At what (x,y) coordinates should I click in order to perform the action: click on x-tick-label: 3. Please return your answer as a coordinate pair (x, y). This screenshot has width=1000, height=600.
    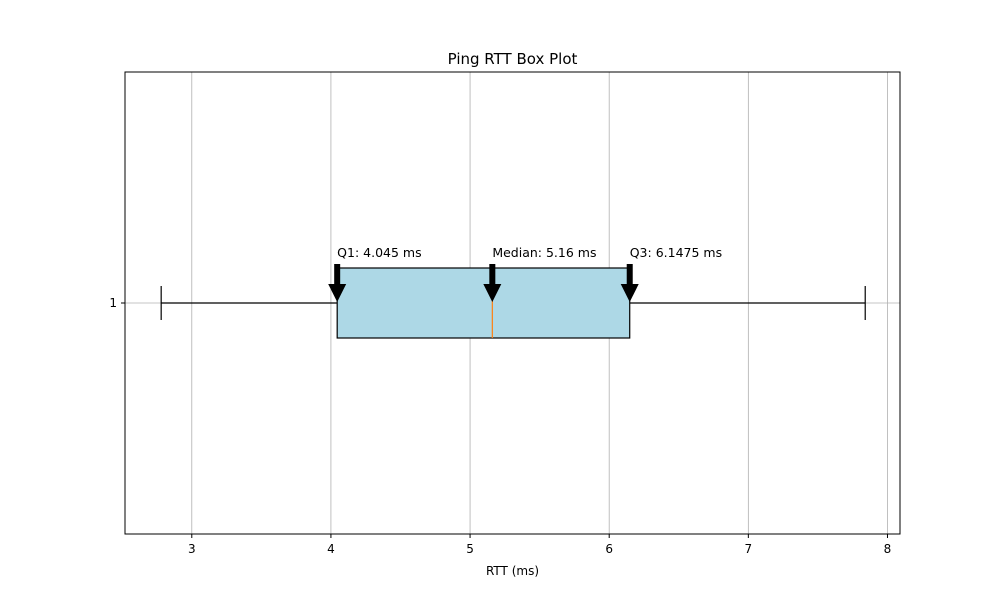
    Looking at the image, I should click on (192, 549).